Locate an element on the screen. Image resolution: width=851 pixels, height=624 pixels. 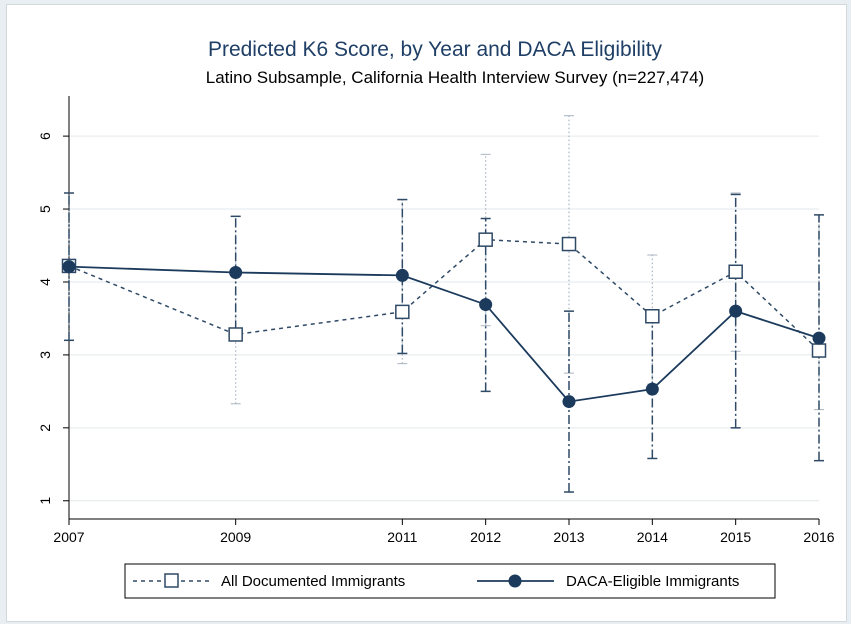
legend-swatch-daca-marker is located at coordinates (515, 581).